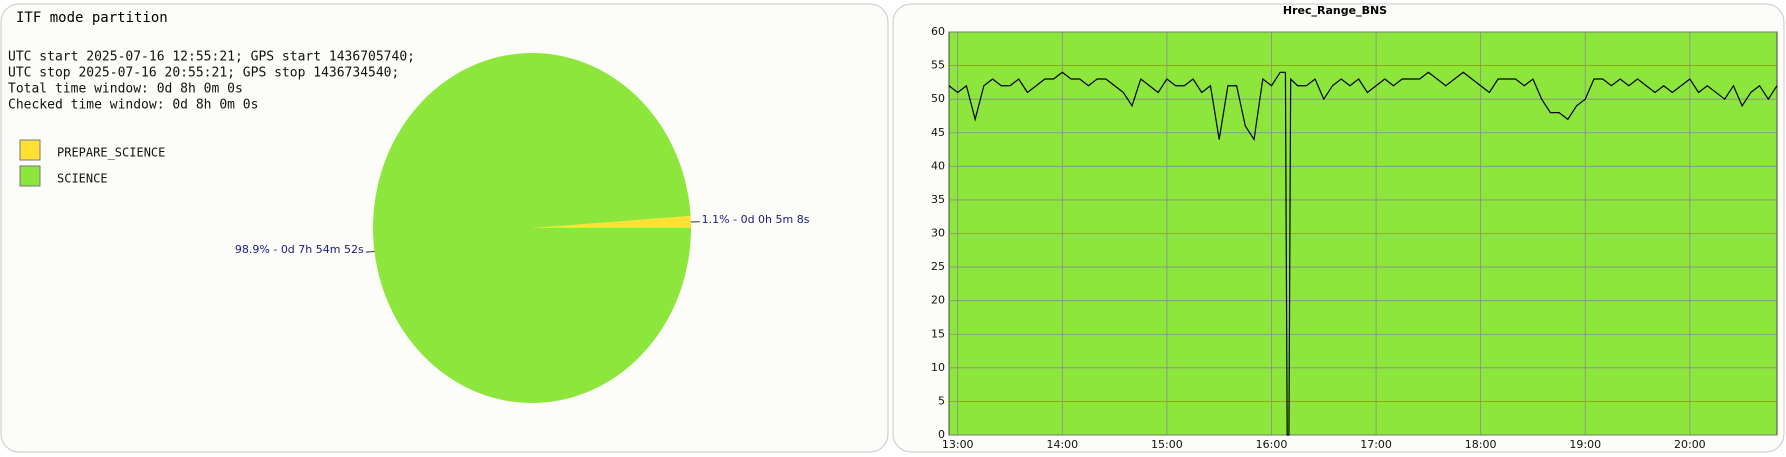 The image size is (1786, 457). Describe the element at coordinates (1062, 444) in the screenshot. I see `x-tick-label: 14:00` at that location.